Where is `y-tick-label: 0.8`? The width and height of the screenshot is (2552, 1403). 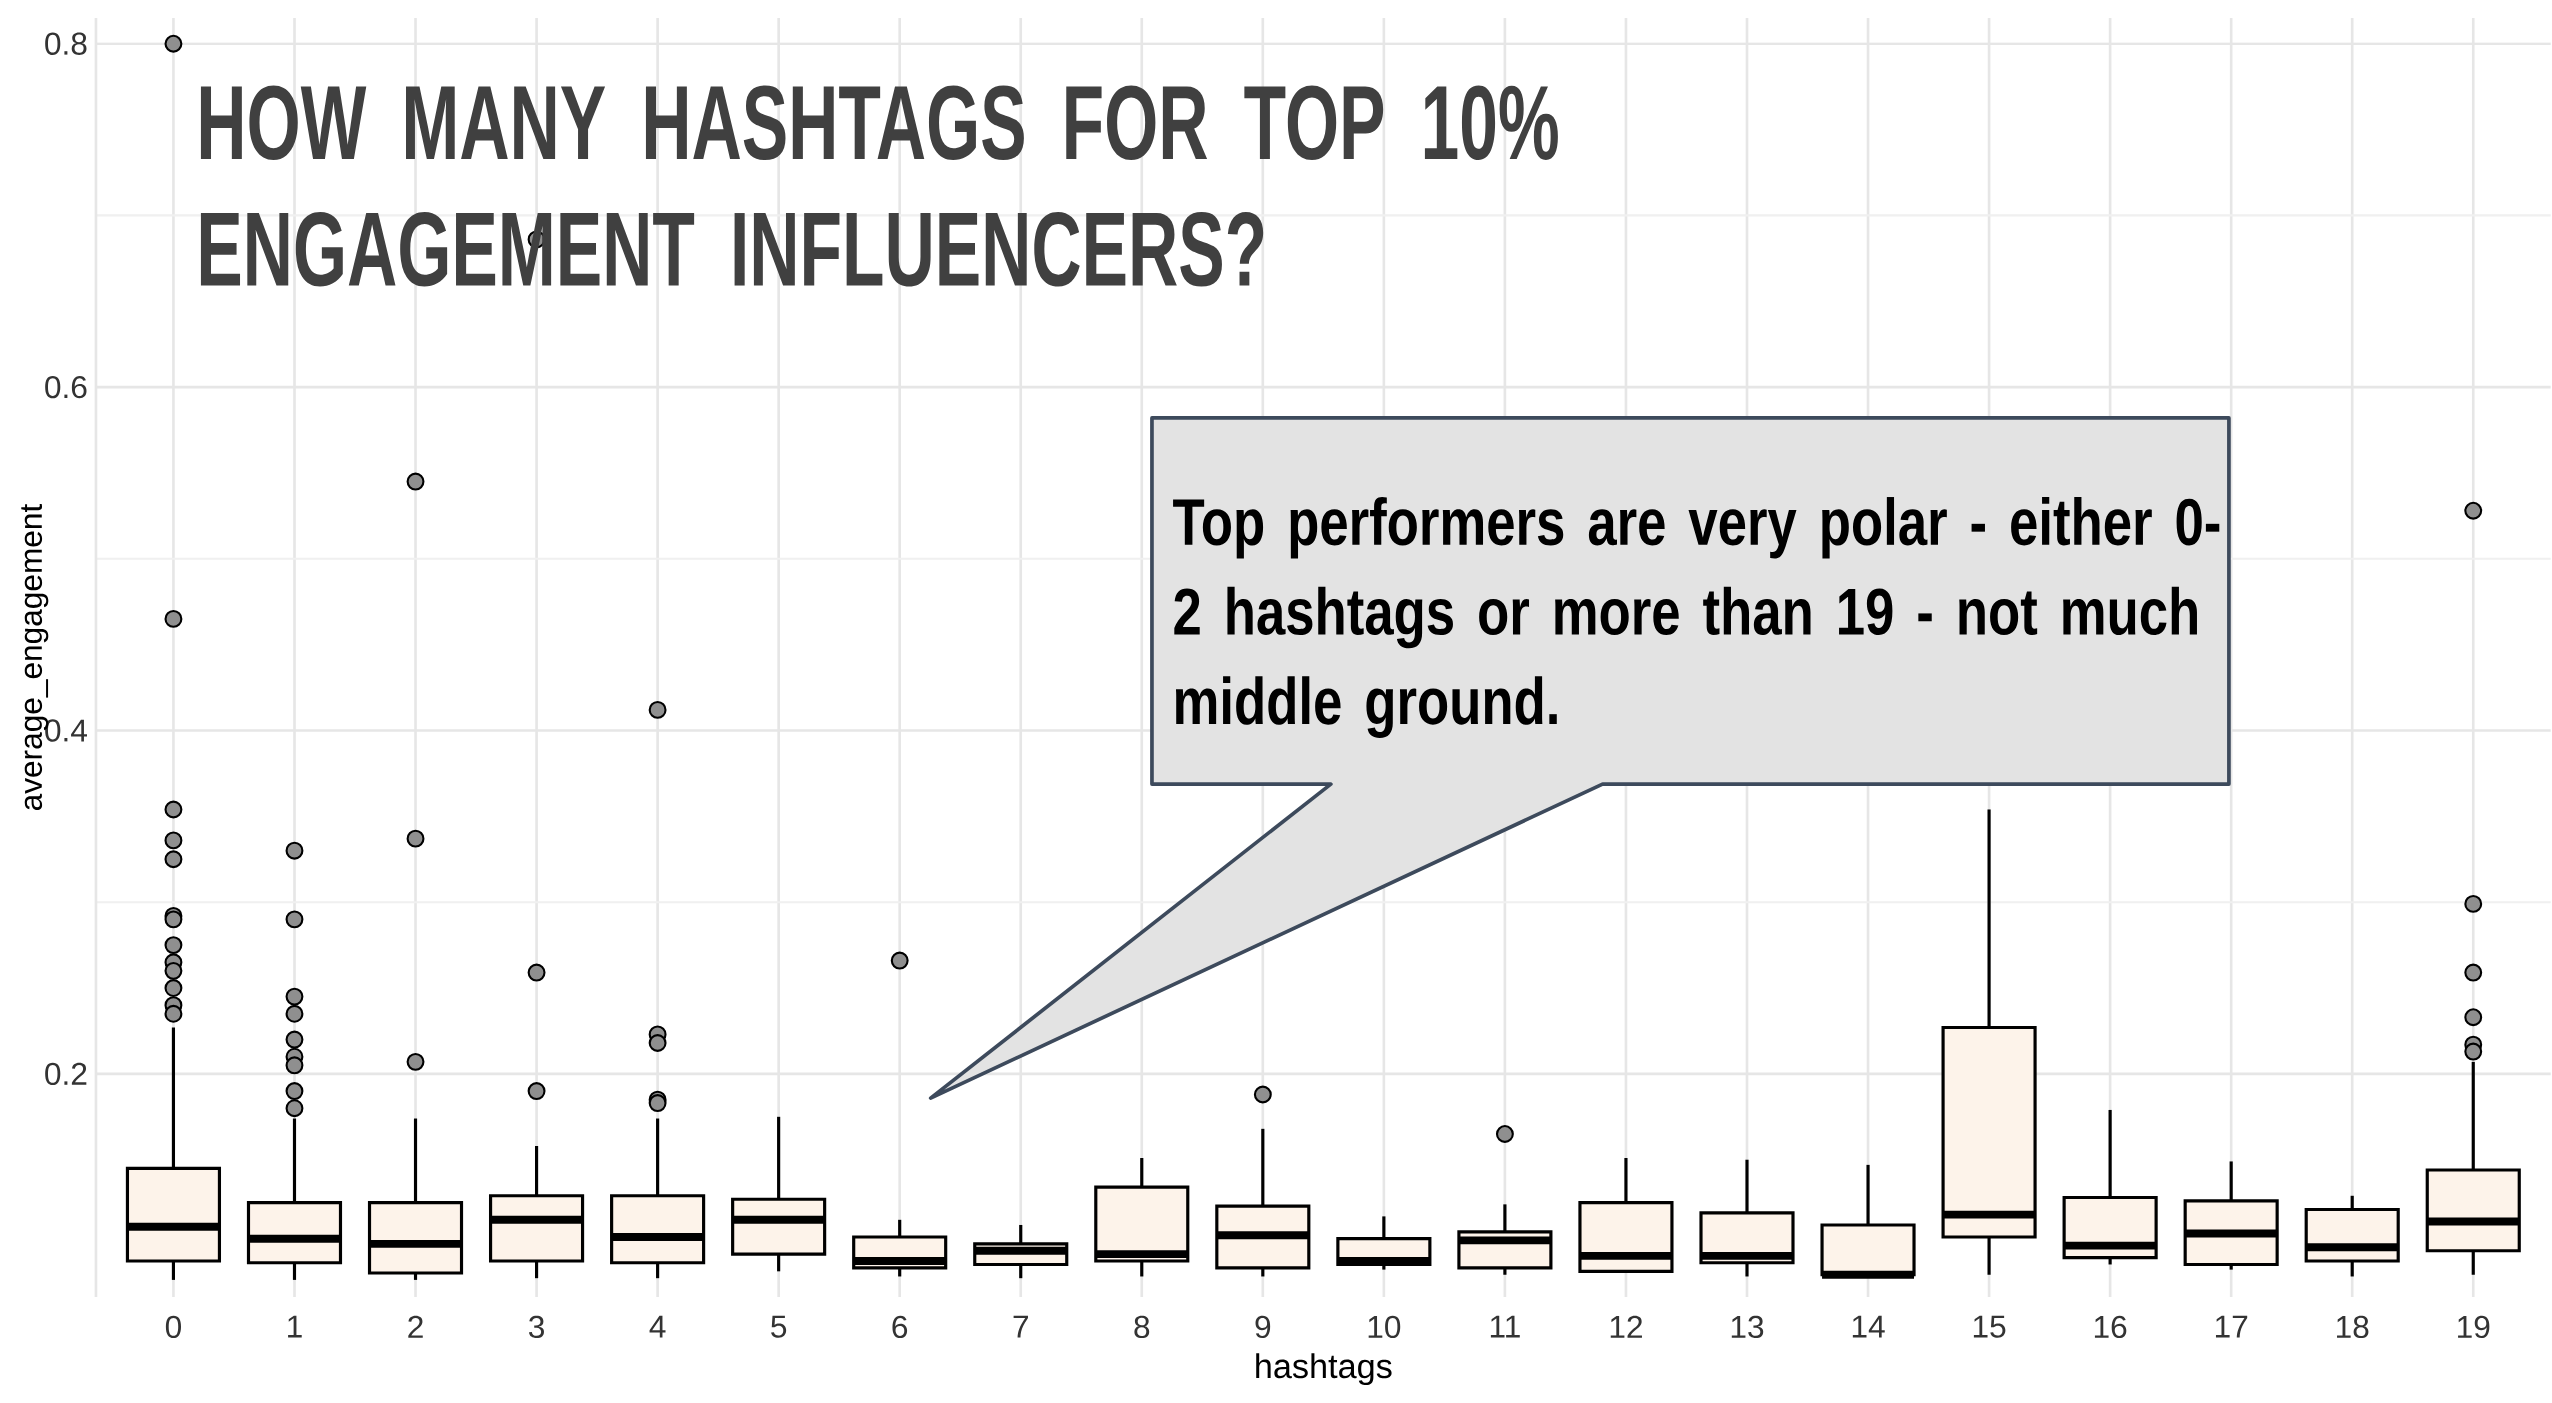 y-tick-label: 0.8 is located at coordinates (66, 44).